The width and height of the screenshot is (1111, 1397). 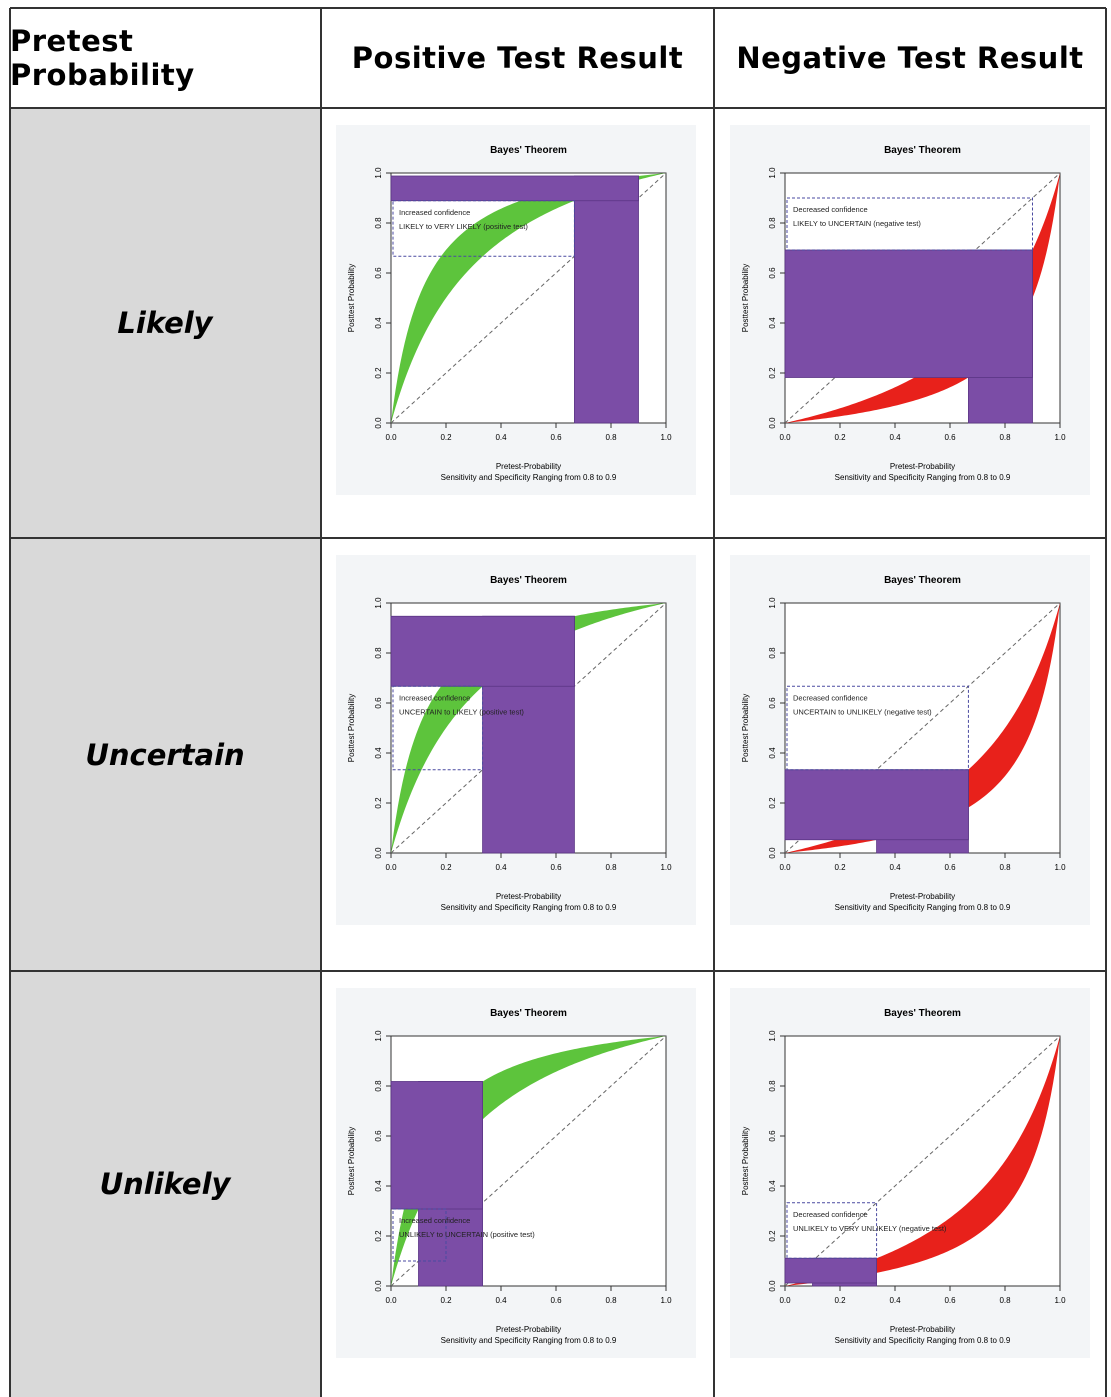 I want to click on negative-test-band, so click(x=922, y=1161).